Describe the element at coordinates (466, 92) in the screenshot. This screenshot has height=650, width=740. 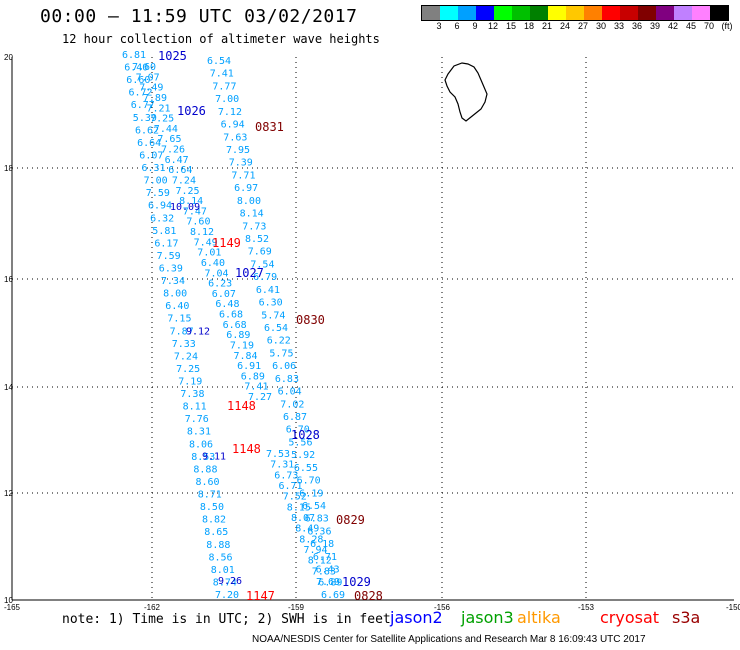
I see `land-outline` at that location.